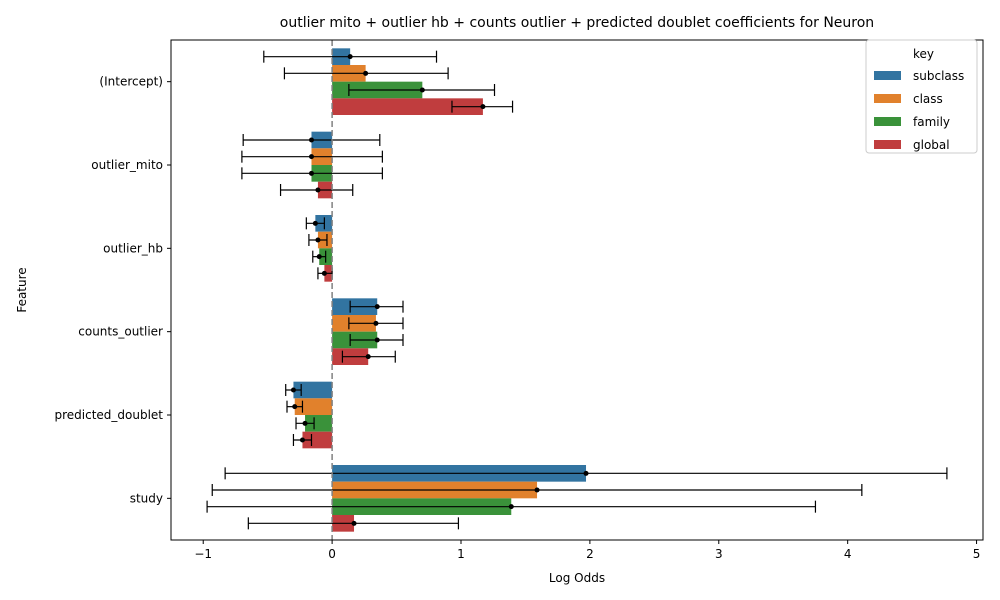 The image size is (1000, 600). I want to click on legend-label-family: family, so click(931, 122).